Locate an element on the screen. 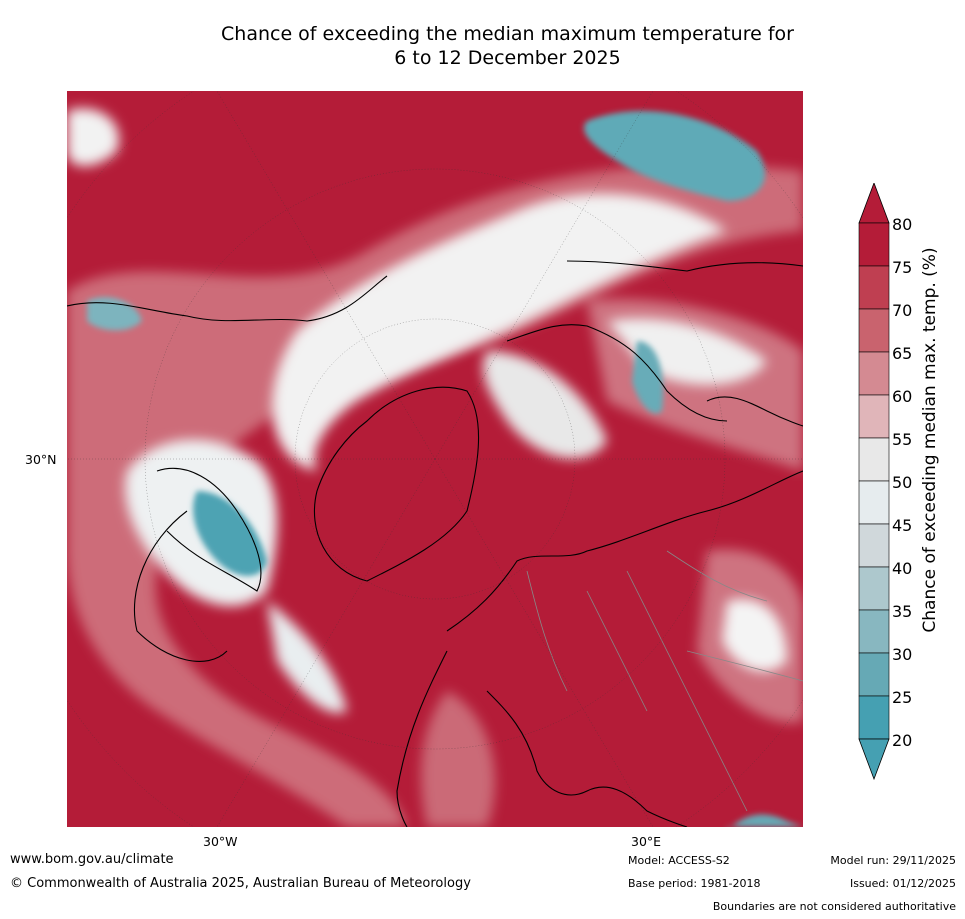 This screenshot has width=965, height=919. colorbar-tick-35: 35 is located at coordinates (902, 611).